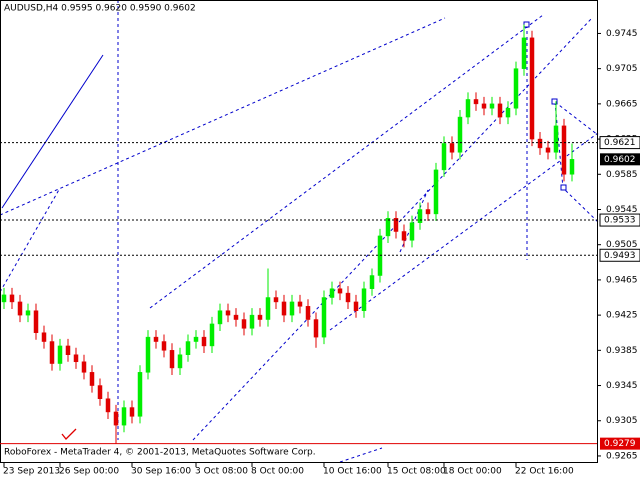 The image size is (640, 480). What do you see at coordinates (622, 210) in the screenshot?
I see `y-tick-label: 0.9545` at bounding box center [622, 210].